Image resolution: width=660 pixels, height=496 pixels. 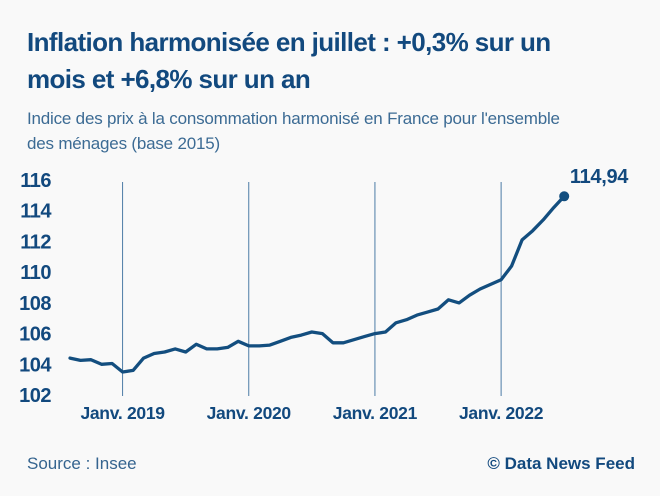 What do you see at coordinates (375, 413) in the screenshot?
I see `x-axis-tick-label: Janv. 2021` at bounding box center [375, 413].